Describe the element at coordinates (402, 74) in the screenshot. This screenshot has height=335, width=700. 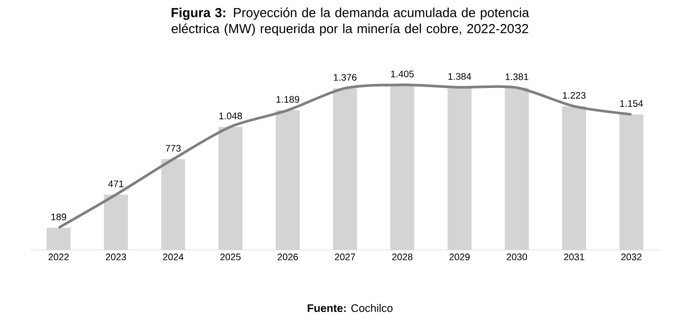
I see `data-label: 1.405` at that location.